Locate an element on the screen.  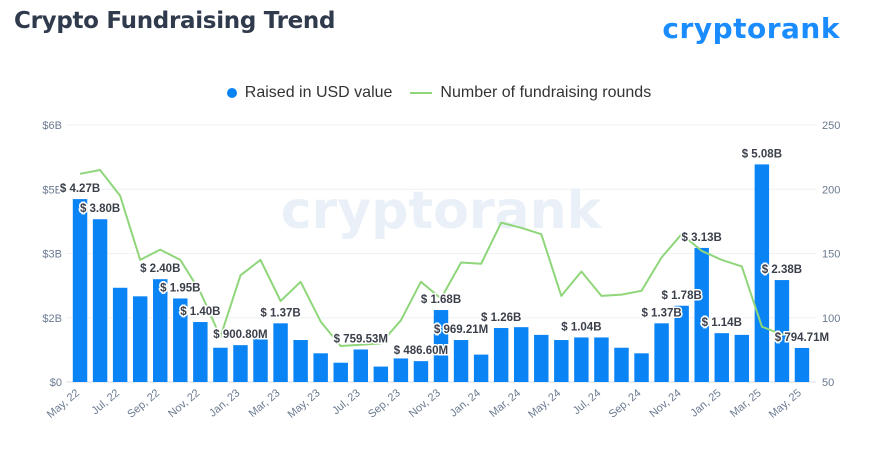
data-label: $ 794.71M is located at coordinates (802, 338).